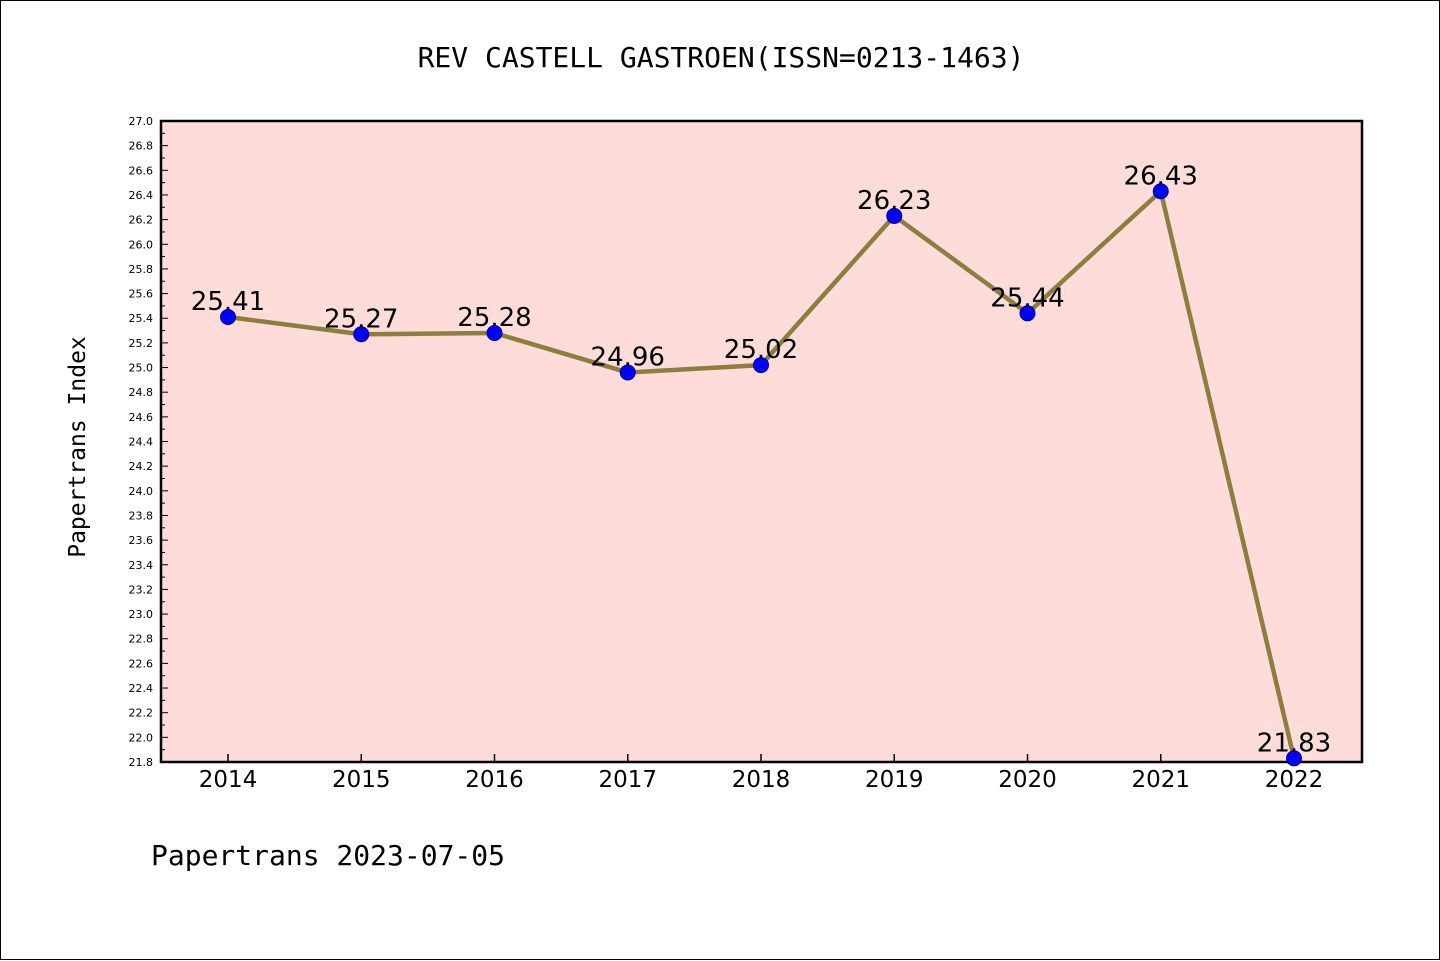 Image resolution: width=1440 pixels, height=961 pixels. I want to click on y-tick-label: 24.6, so click(141, 417).